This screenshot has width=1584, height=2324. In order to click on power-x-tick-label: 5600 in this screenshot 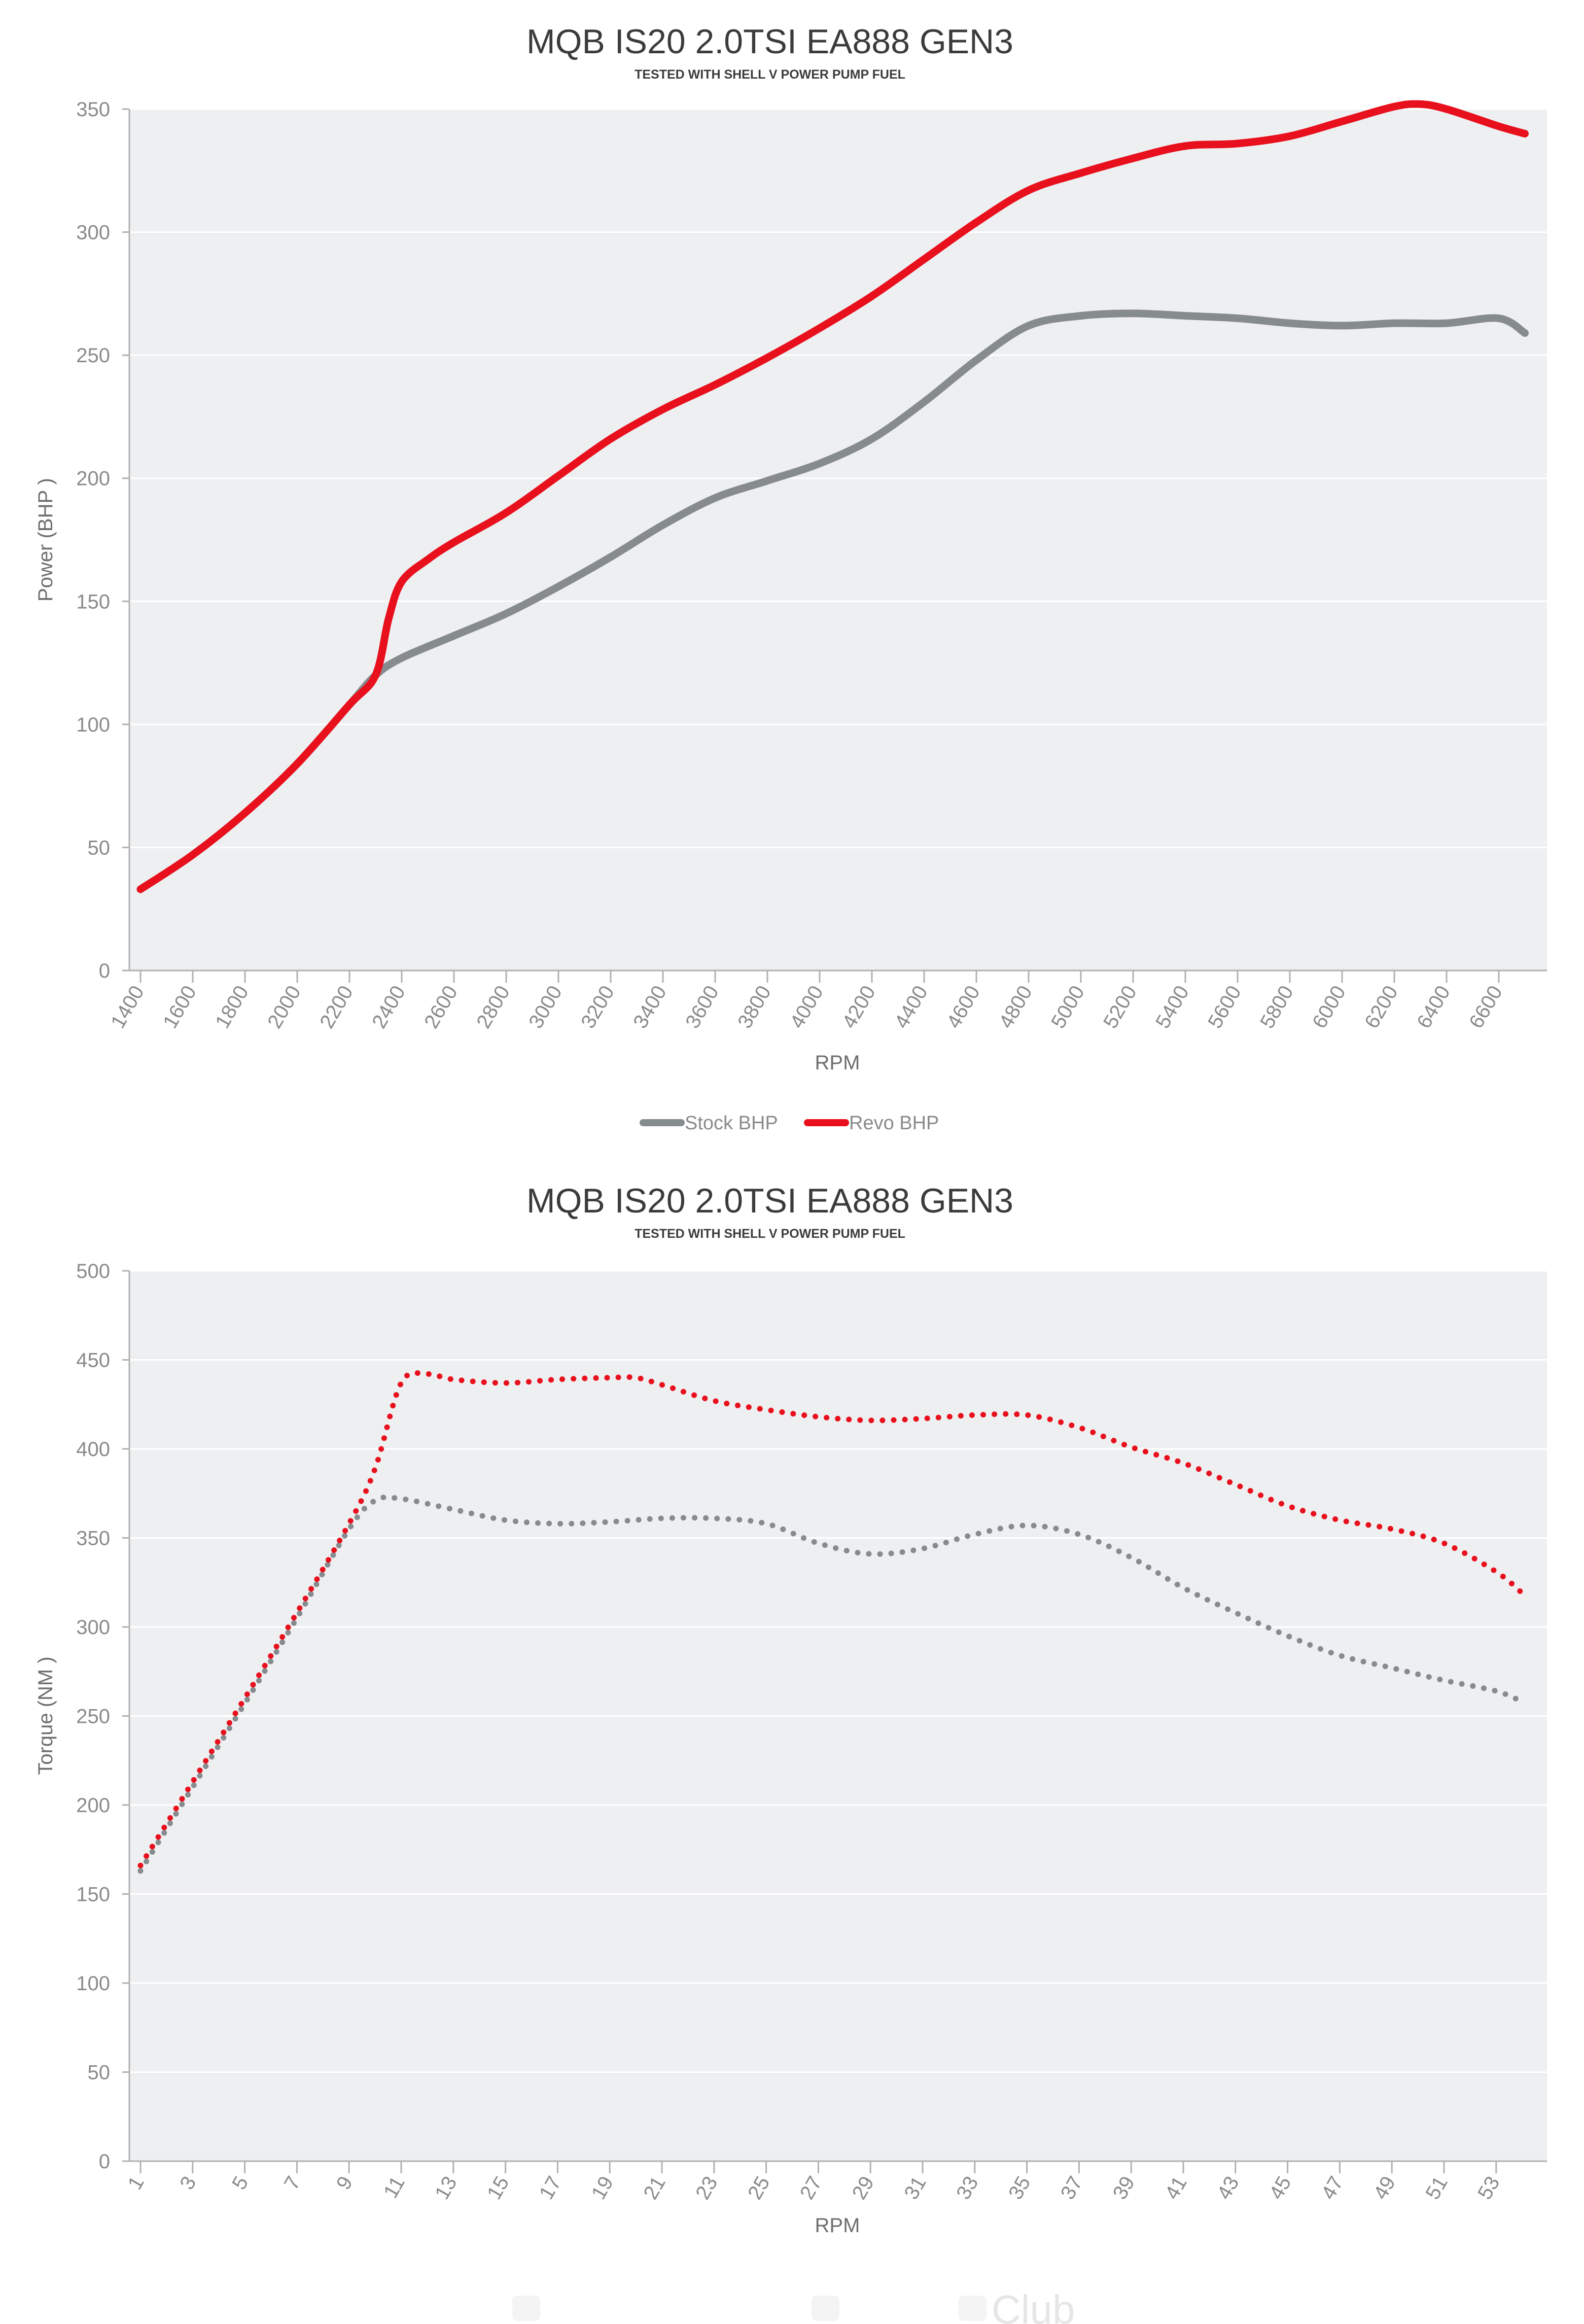, I will do `click(1225, 1007)`.